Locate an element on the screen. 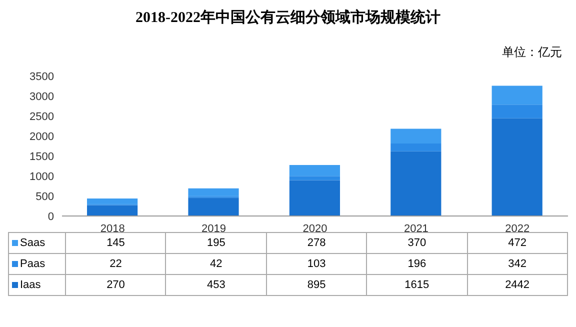 This screenshot has height=327, width=576. data-label: 453 is located at coordinates (216, 285).